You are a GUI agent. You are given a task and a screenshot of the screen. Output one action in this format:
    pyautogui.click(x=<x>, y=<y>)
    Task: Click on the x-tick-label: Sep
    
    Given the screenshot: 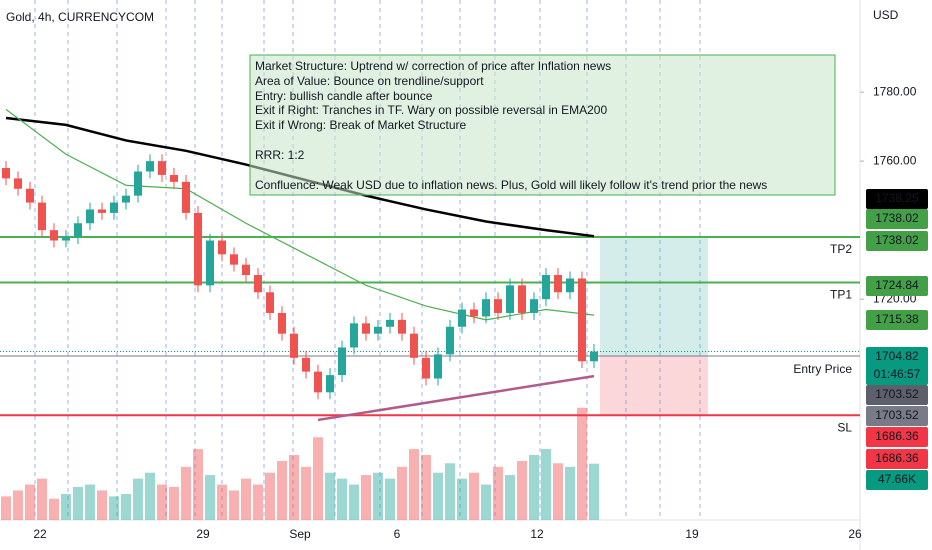 What is the action you would take?
    pyautogui.click(x=300, y=534)
    